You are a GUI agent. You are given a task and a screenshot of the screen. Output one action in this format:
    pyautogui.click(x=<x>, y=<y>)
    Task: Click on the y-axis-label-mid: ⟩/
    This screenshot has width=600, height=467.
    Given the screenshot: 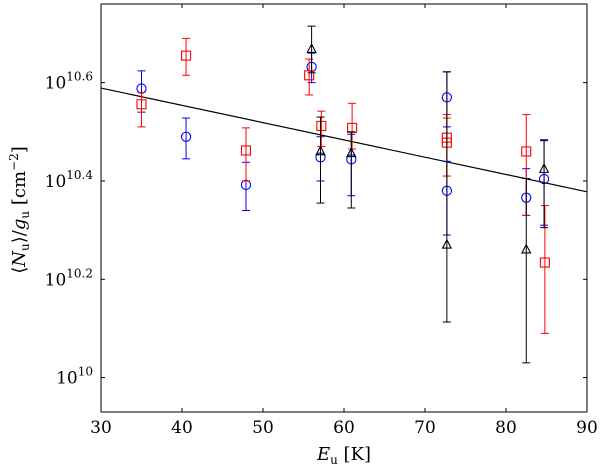 What is the action you would take?
    pyautogui.click(x=19, y=236)
    